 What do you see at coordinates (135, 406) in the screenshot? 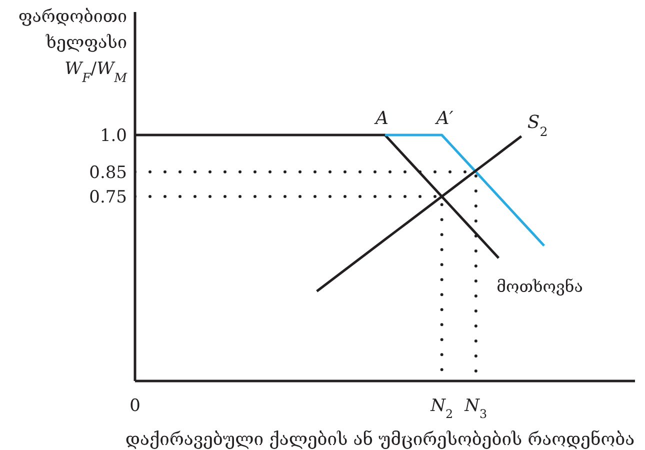
I see `x-tick-label: 0` at bounding box center [135, 406].